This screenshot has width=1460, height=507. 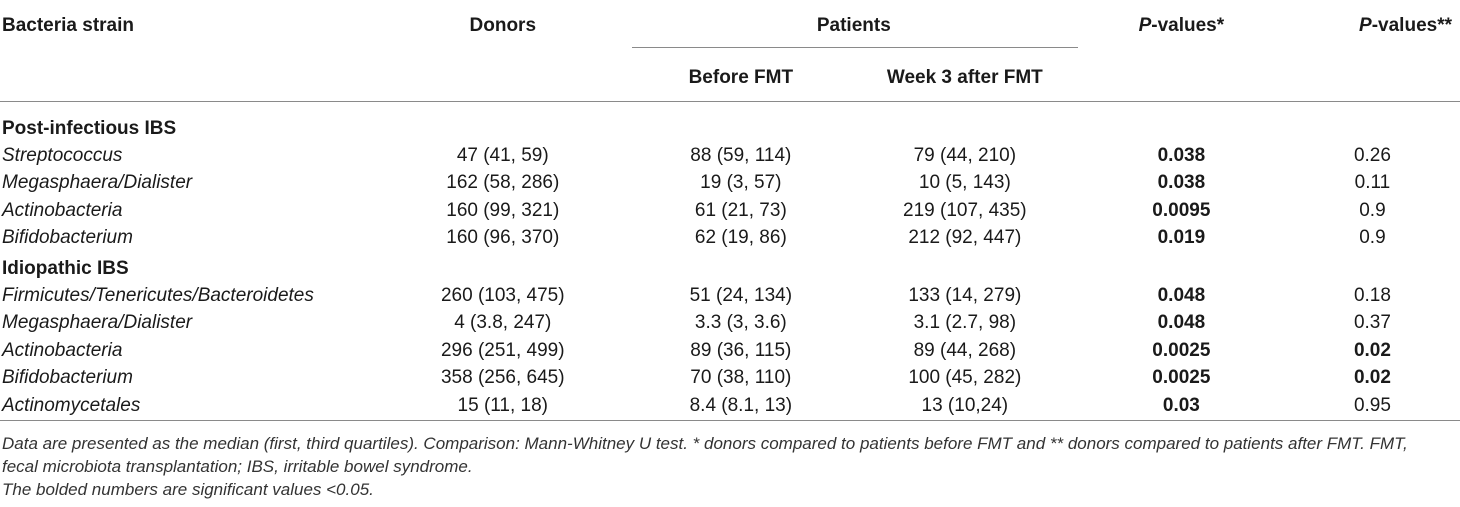 What do you see at coordinates (503, 183) in the screenshot?
I see `cell-donors: 162 (58, 286)` at bounding box center [503, 183].